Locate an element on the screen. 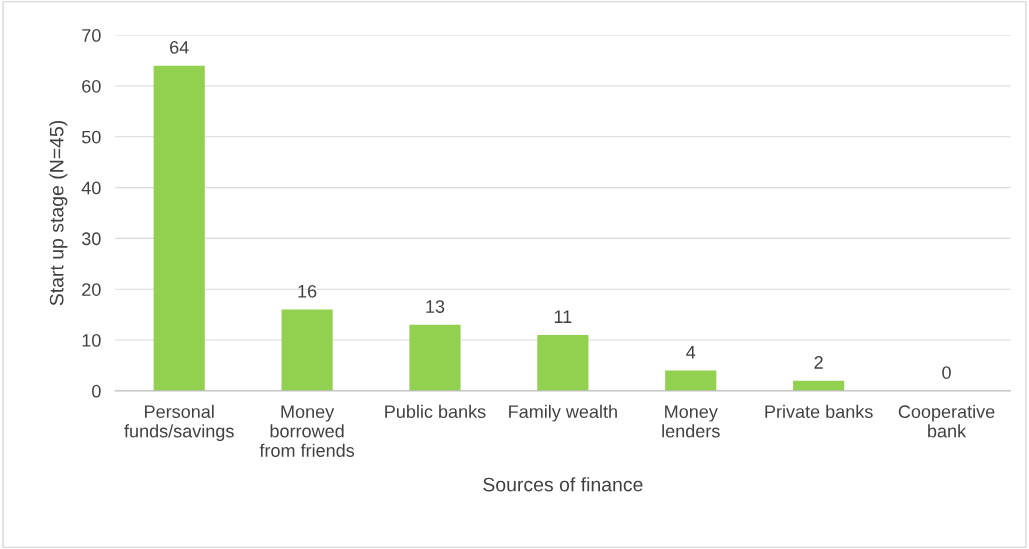  y-tick-label: 10 is located at coordinates (91, 340).